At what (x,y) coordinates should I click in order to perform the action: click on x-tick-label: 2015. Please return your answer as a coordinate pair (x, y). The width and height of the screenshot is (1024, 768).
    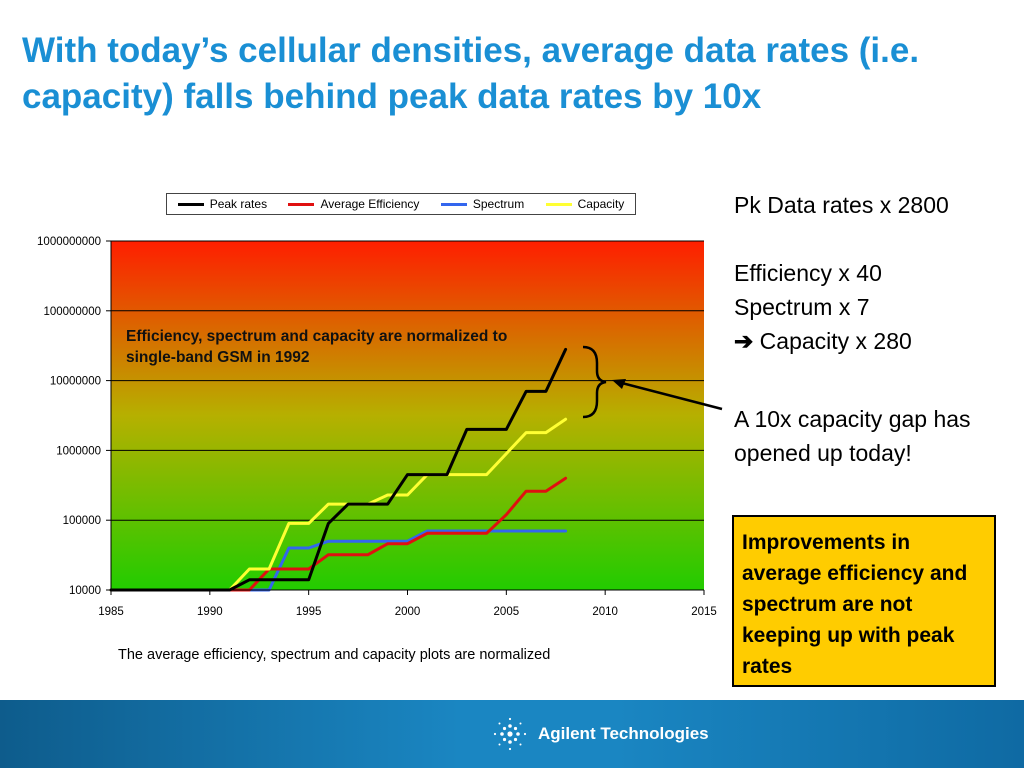
    Looking at the image, I should click on (704, 612).